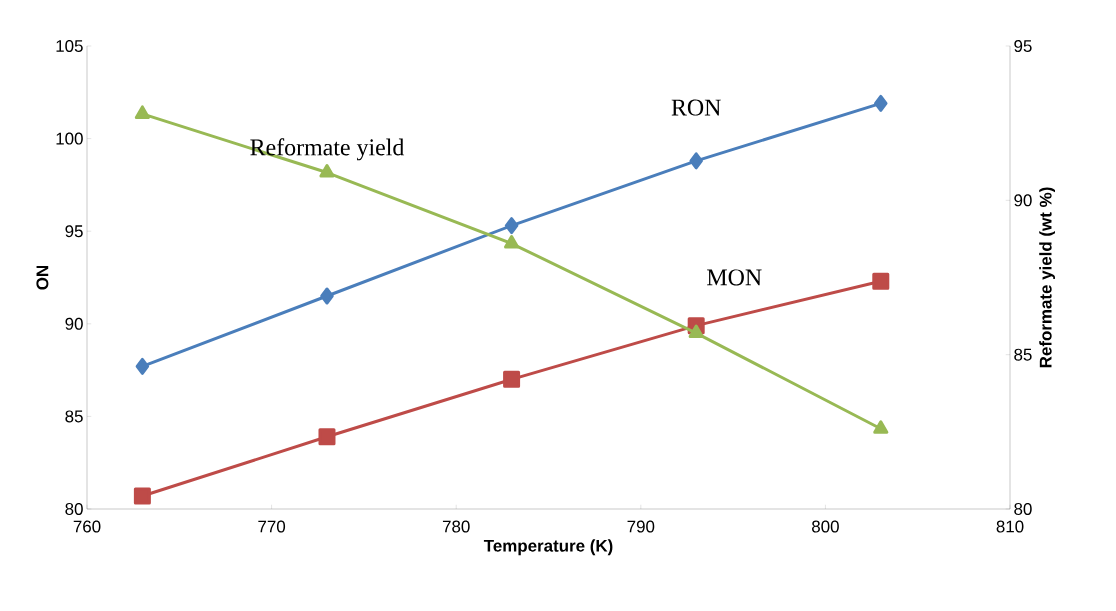  Describe the element at coordinates (74, 323) in the screenshot. I see `y-tick-label: 90` at that location.